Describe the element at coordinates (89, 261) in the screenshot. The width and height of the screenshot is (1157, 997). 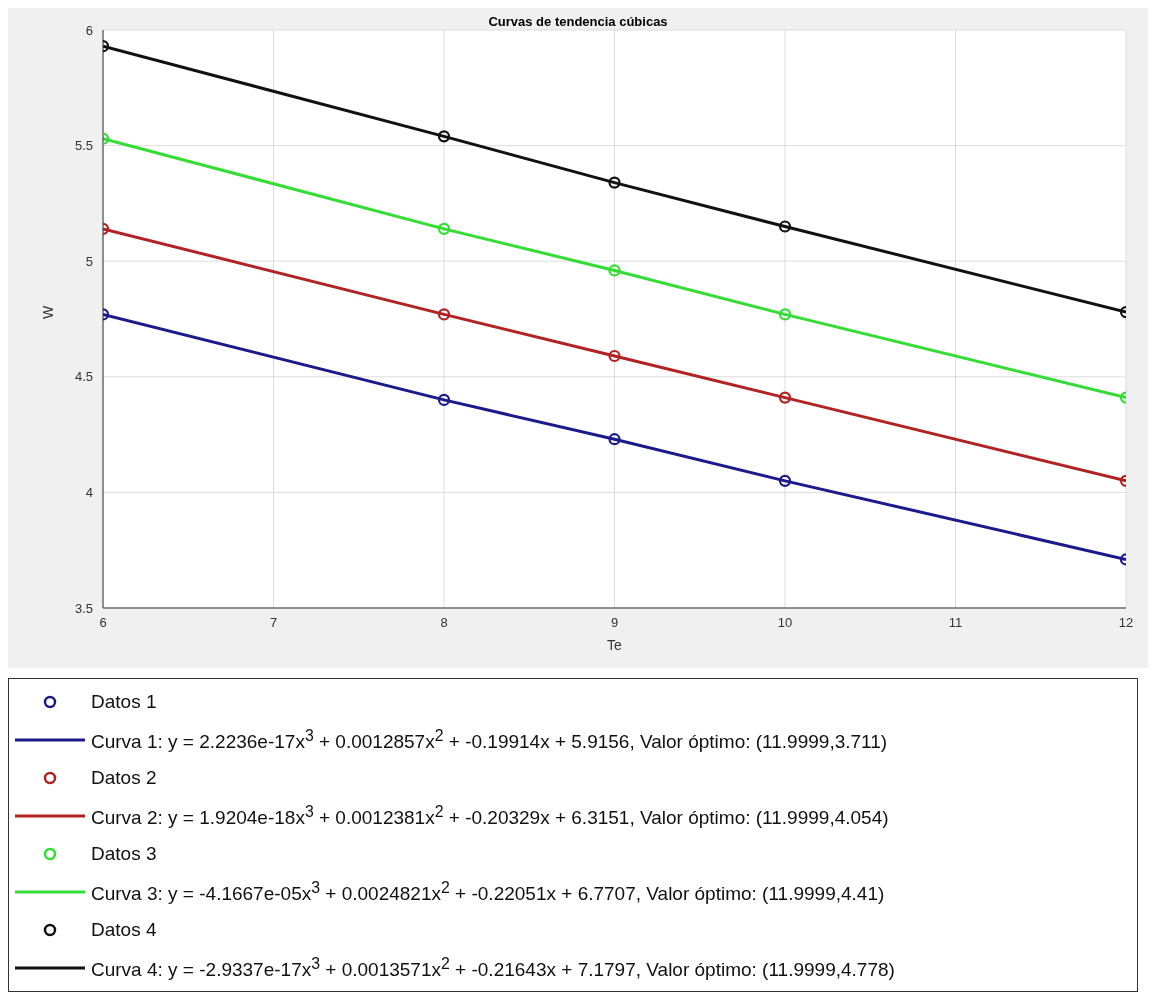
I see `y-tick-label: 5` at that location.